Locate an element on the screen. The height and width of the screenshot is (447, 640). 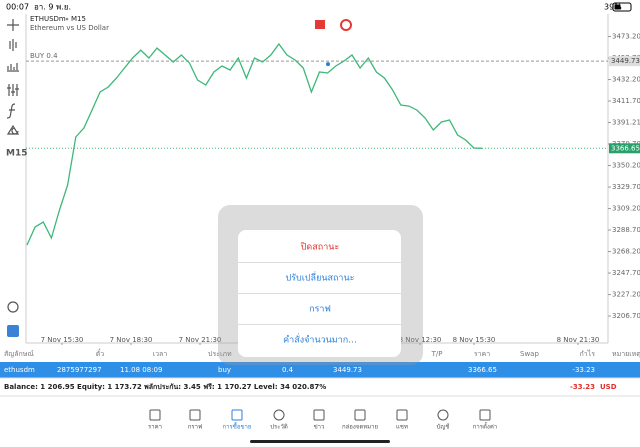
cell: ethusdm is located at coordinates (19, 370).